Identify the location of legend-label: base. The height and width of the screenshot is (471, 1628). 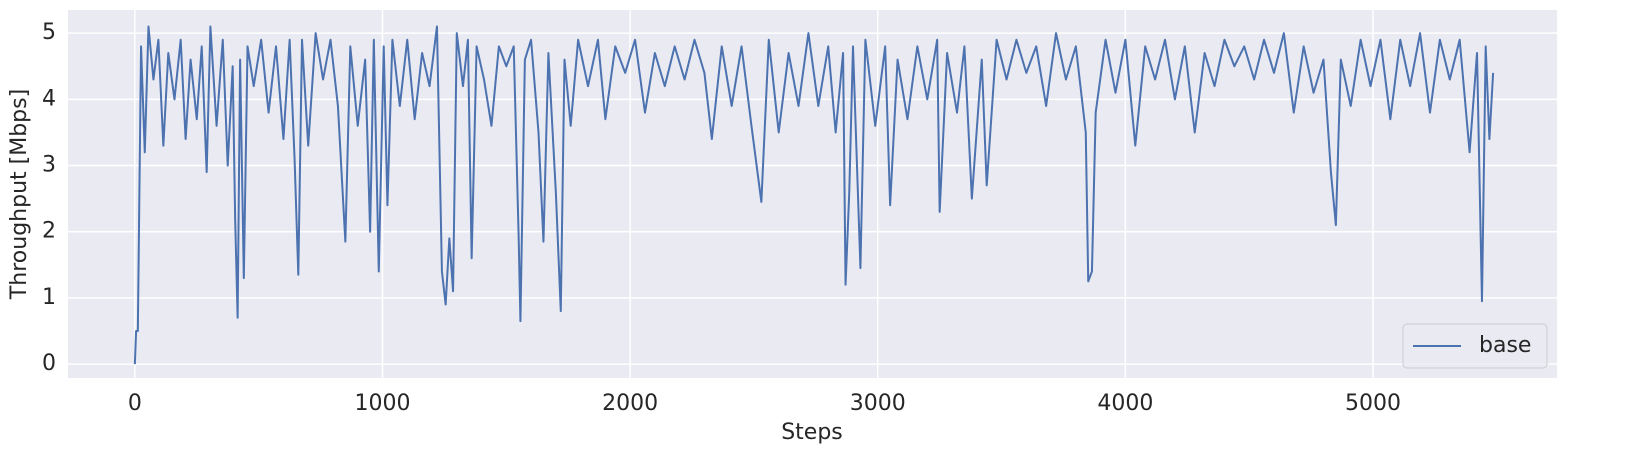
(1505, 345).